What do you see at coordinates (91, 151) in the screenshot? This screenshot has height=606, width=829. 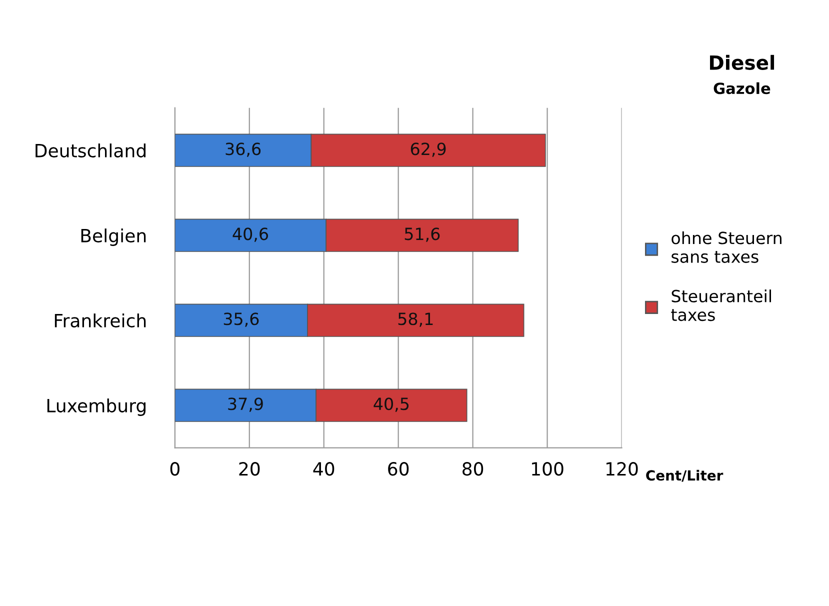 I see `y-tick-label: Deutschland` at bounding box center [91, 151].